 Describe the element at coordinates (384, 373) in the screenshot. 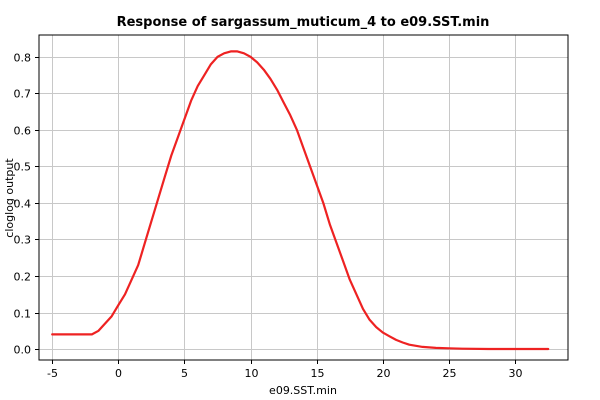

I see `x-tick-label: 20` at that location.